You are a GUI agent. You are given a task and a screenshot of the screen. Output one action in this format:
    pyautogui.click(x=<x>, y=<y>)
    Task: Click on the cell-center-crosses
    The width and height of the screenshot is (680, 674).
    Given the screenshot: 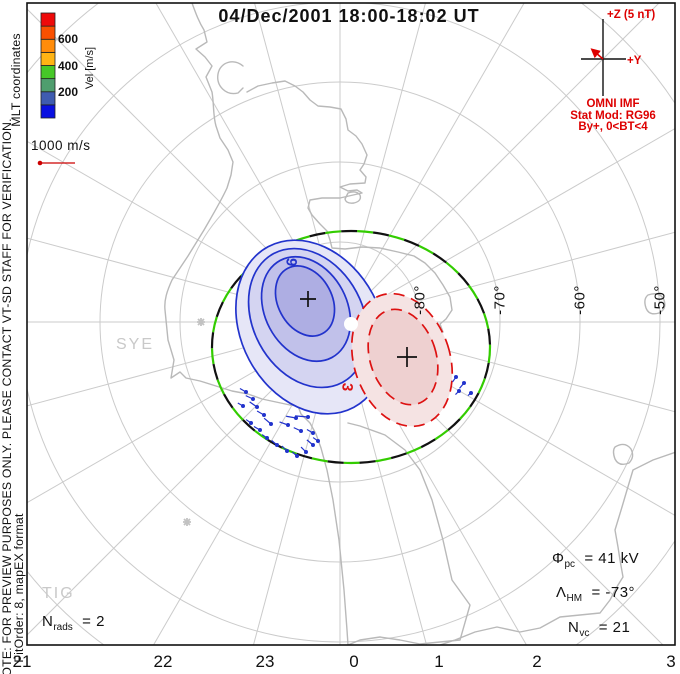 What is the action you would take?
    pyautogui.click(x=358, y=329)
    